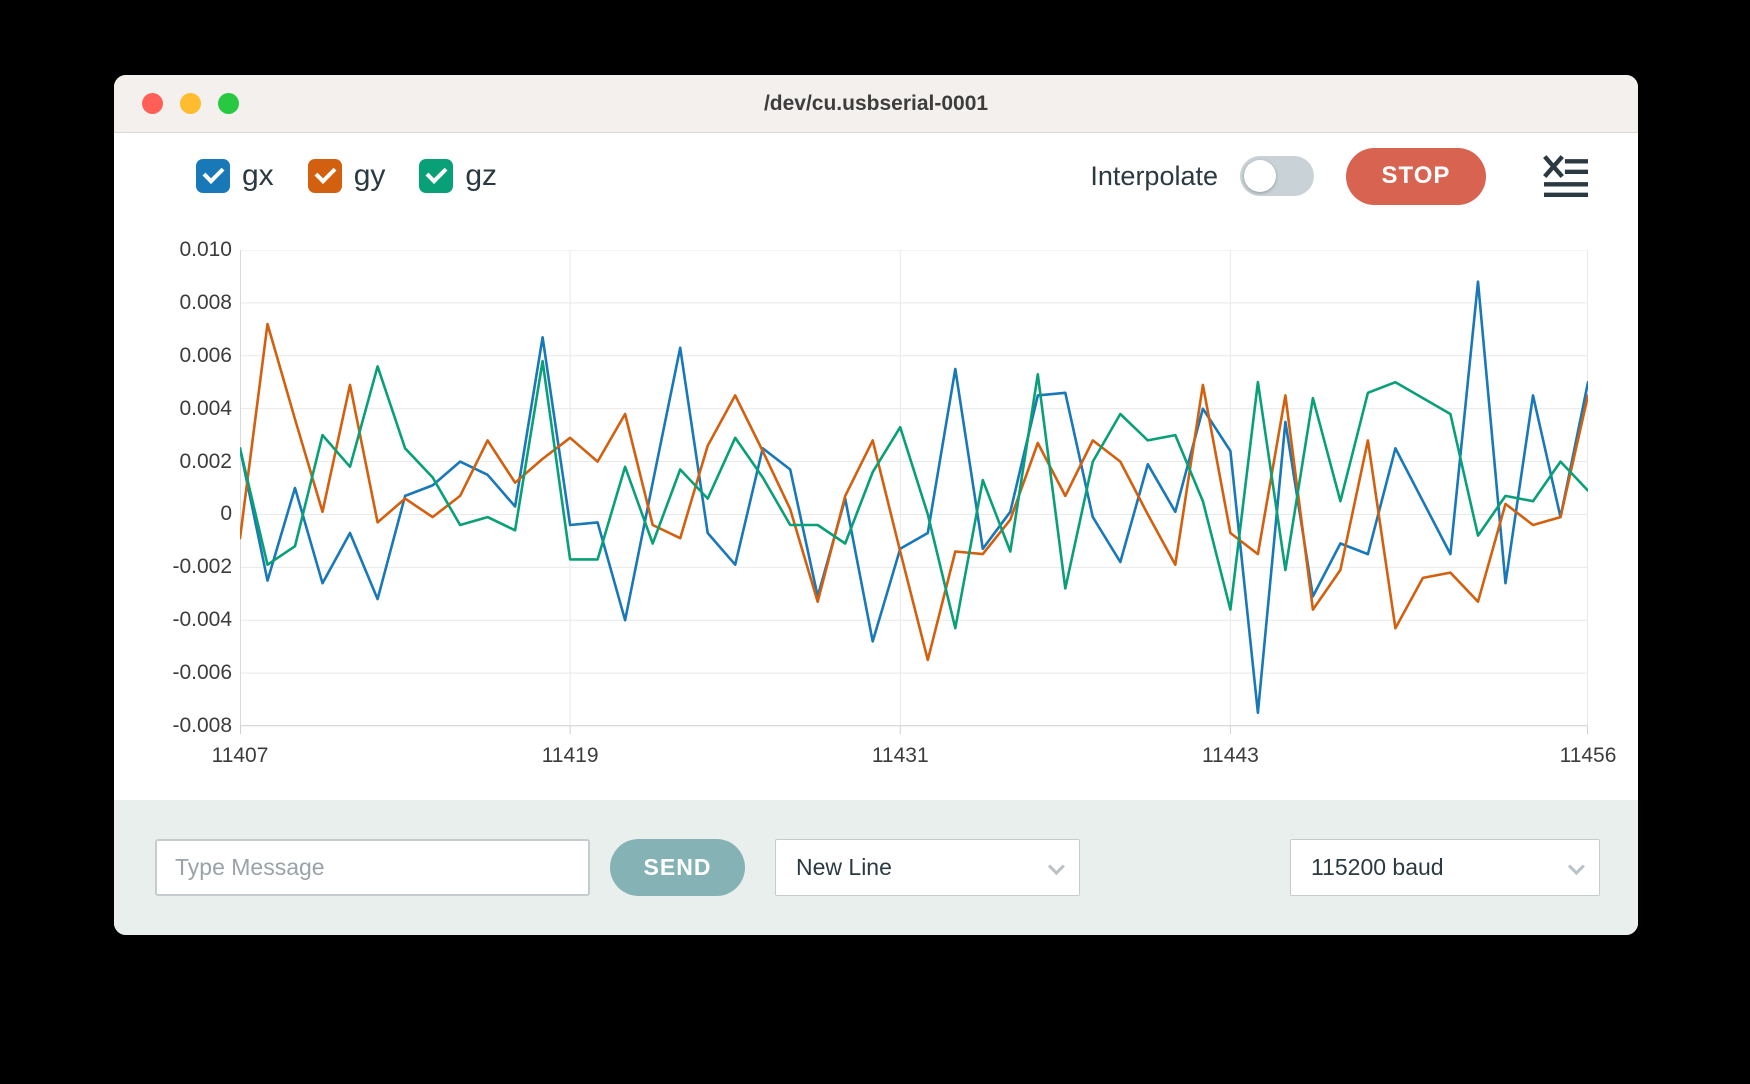  Describe the element at coordinates (202, 673) in the screenshot. I see `y-tick-label: -0.006` at that location.